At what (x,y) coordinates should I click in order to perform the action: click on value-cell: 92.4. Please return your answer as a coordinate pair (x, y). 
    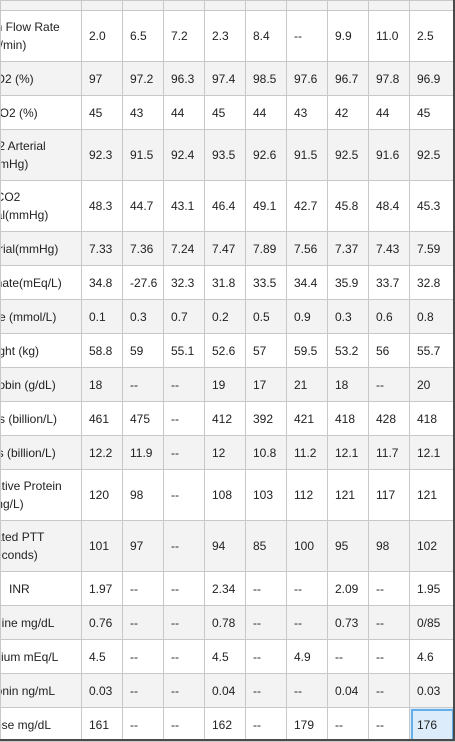
    Looking at the image, I should click on (184, 155).